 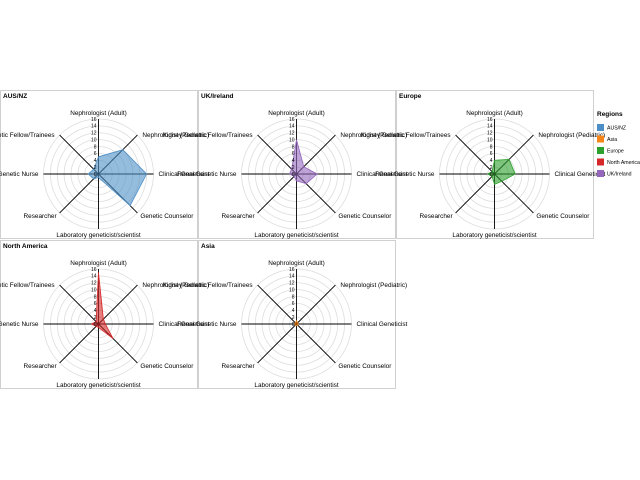 What do you see at coordinates (610, 114) in the screenshot?
I see `legend-title: Regions` at bounding box center [610, 114].